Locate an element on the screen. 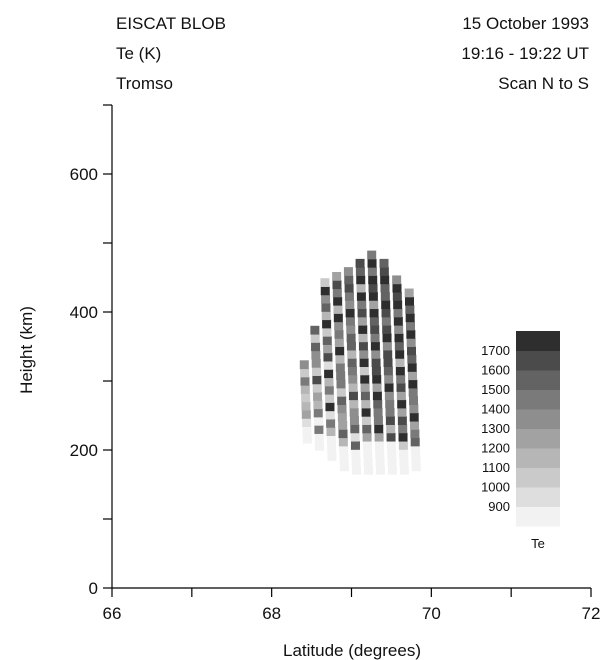 This screenshot has height=660, width=607. y-axis-label: Height (km) is located at coordinates (26, 350).